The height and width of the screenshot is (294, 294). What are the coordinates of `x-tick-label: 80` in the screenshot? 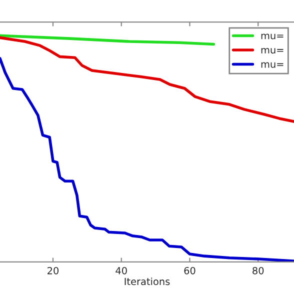 It's located at (258, 270).